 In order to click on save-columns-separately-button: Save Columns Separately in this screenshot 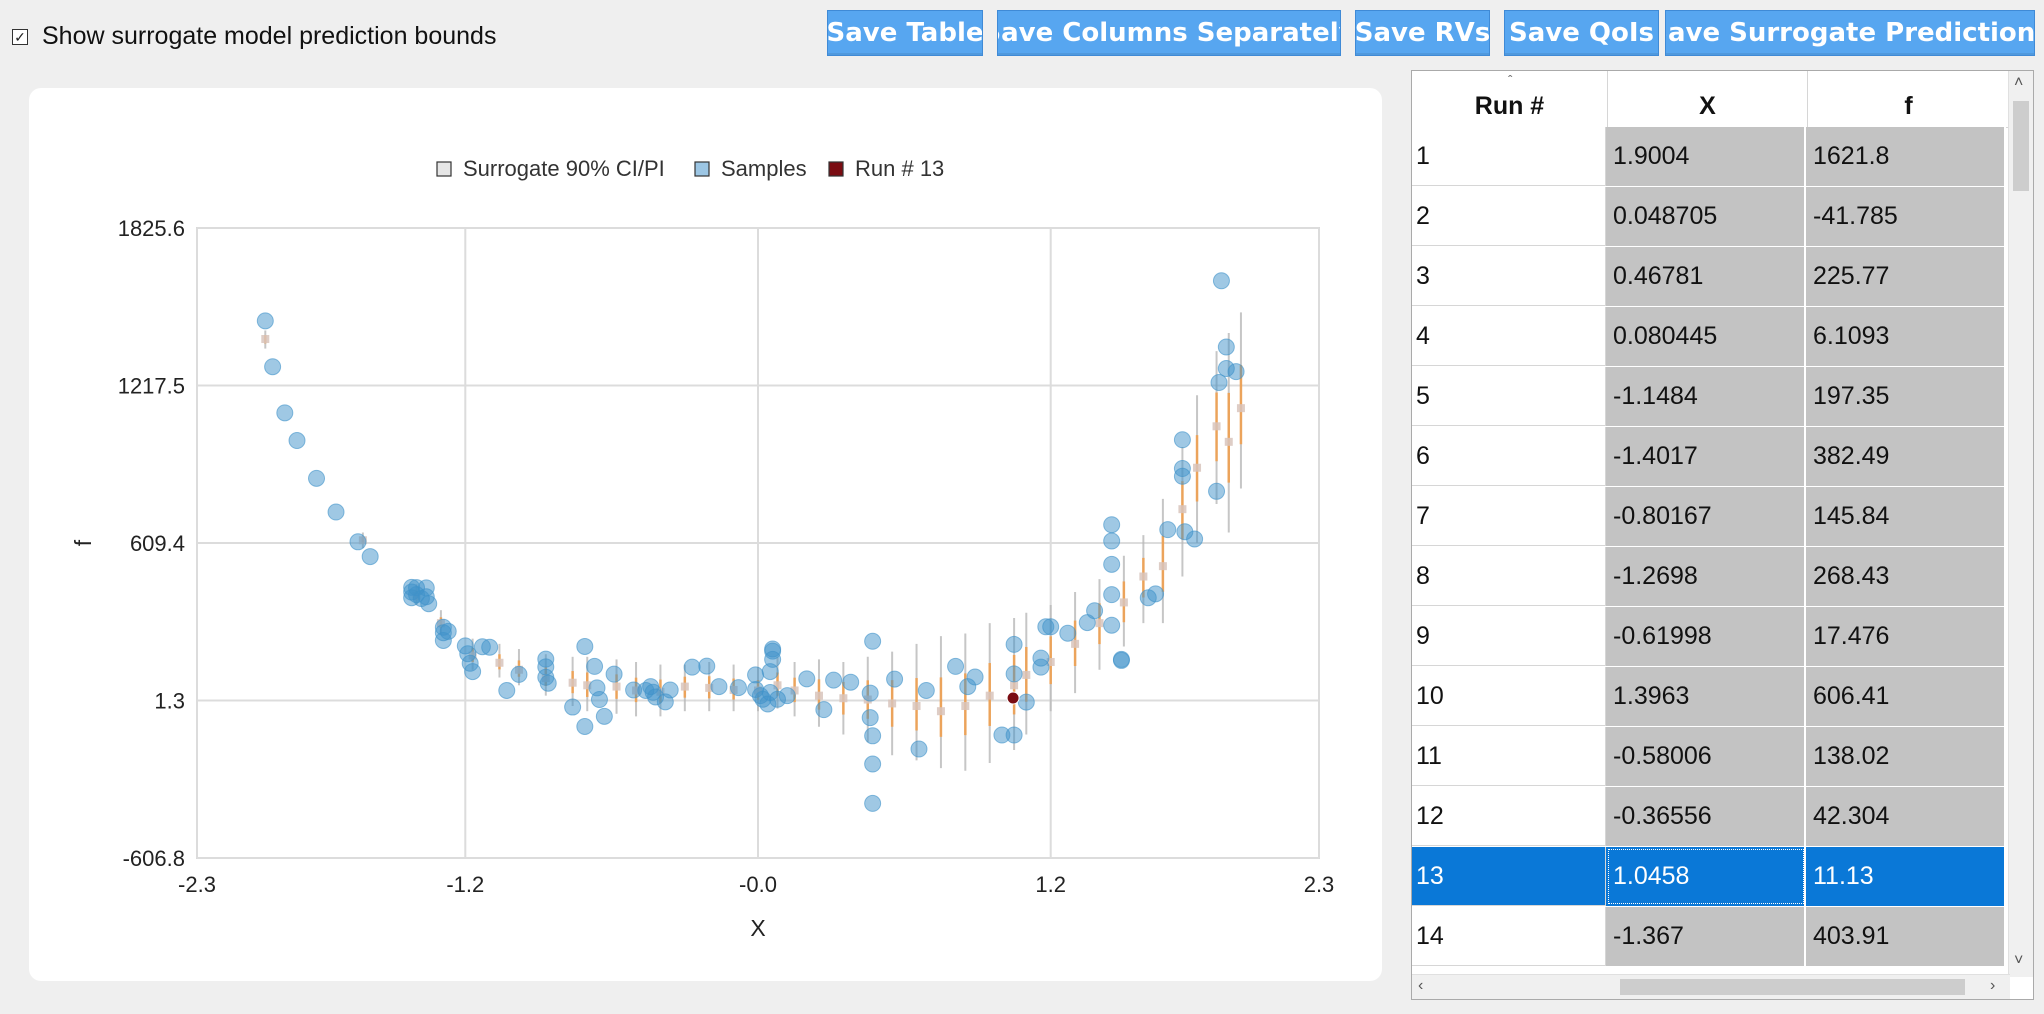, I will do `click(1169, 33)`.